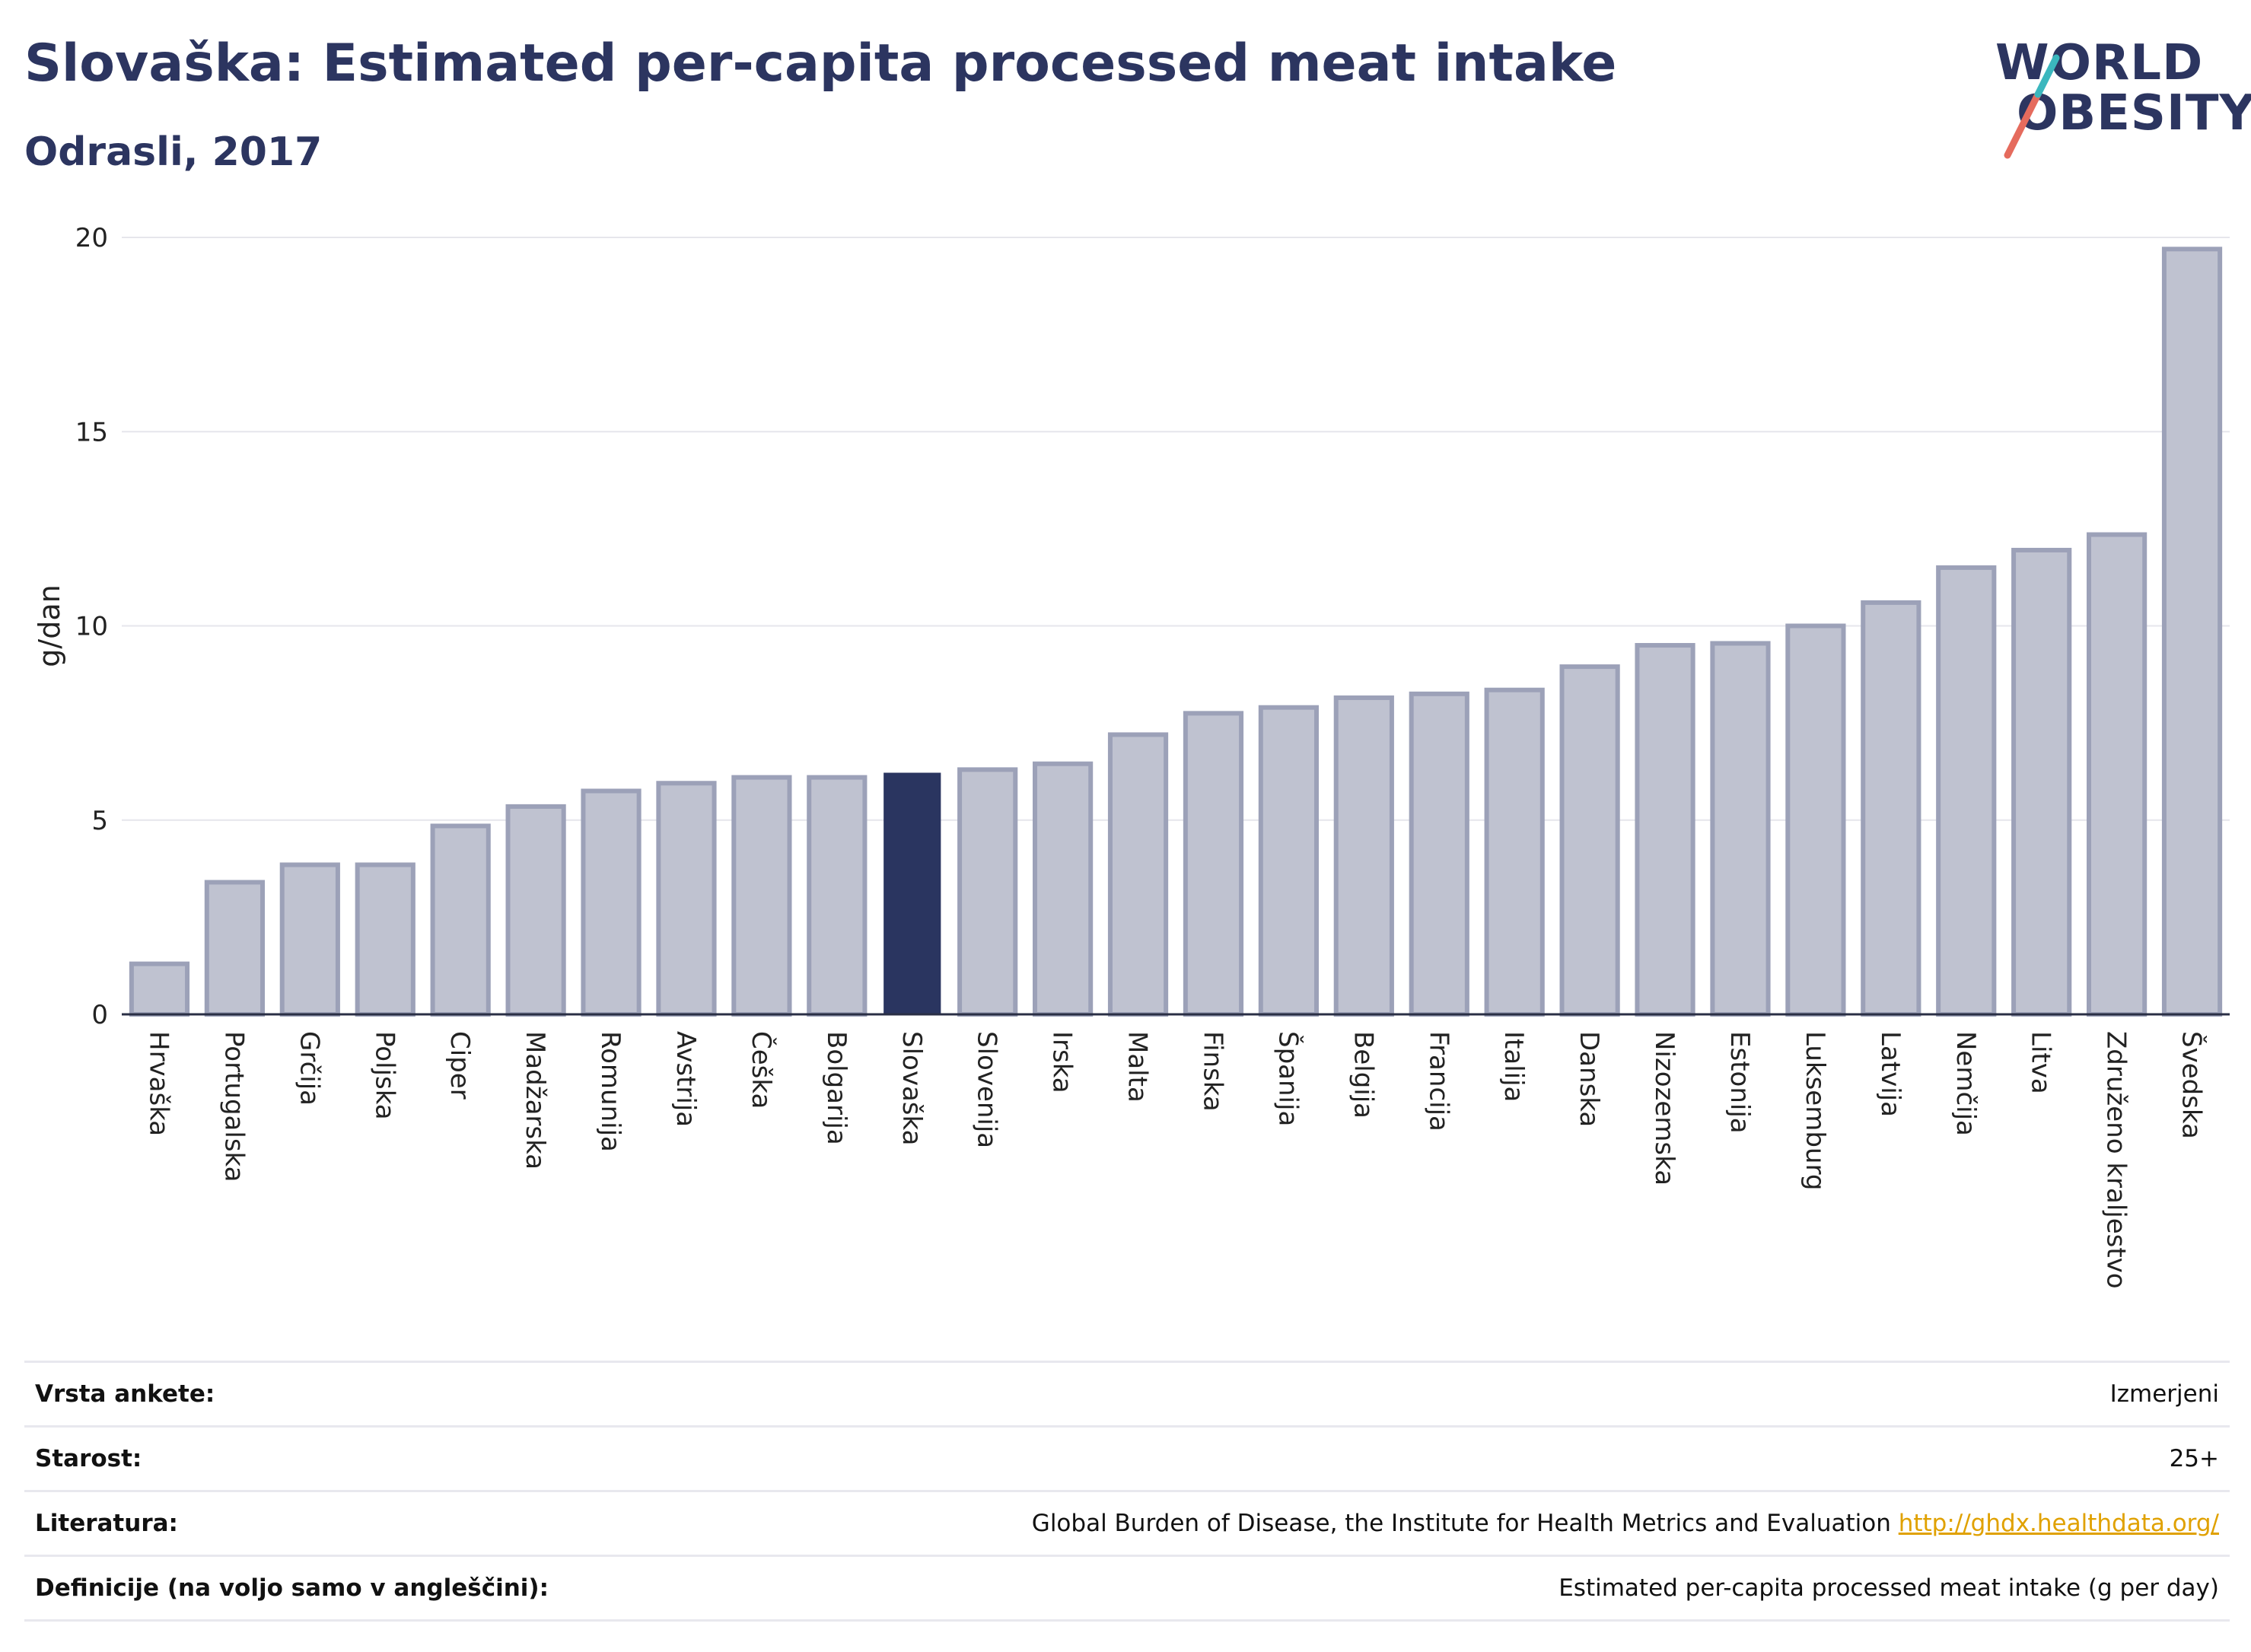  I want to click on info-row-survey-type: Vrsta ankete: Izmerjeni, so click(1127, 1393).